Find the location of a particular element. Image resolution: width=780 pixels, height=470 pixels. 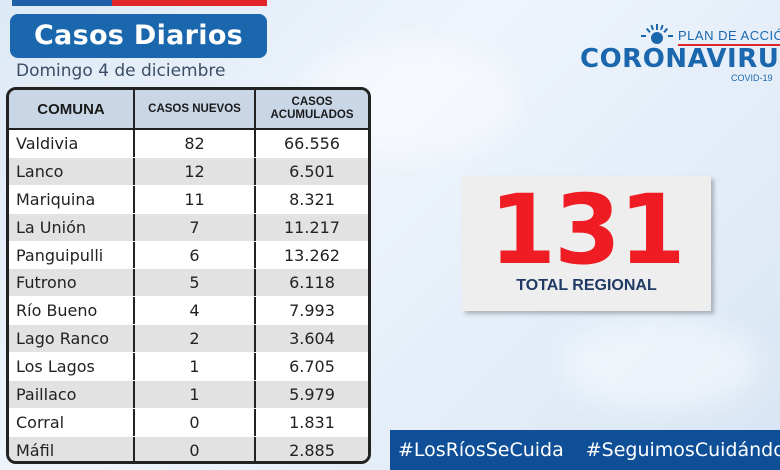

table-row: Lanco 12 6.501 is located at coordinates (188, 171).